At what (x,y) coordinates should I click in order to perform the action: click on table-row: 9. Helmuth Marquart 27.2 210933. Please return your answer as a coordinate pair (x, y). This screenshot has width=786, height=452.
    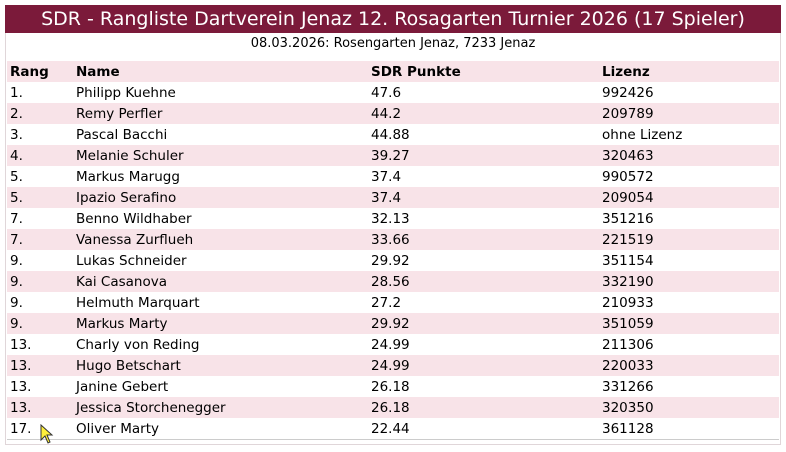
    Looking at the image, I should click on (393, 302).